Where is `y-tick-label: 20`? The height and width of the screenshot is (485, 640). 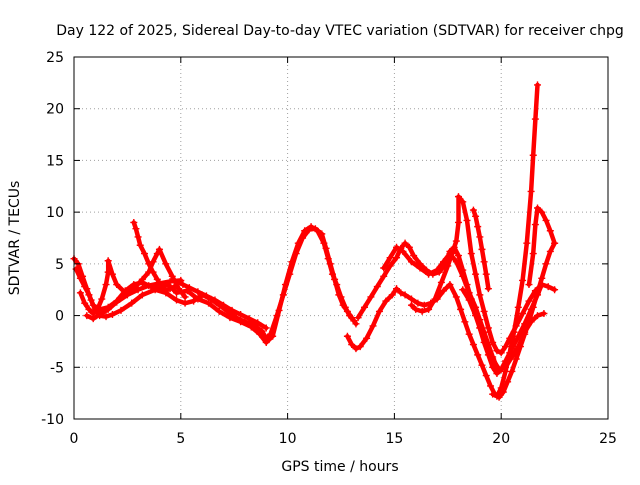
y-tick-label: 20 is located at coordinates (55, 110).